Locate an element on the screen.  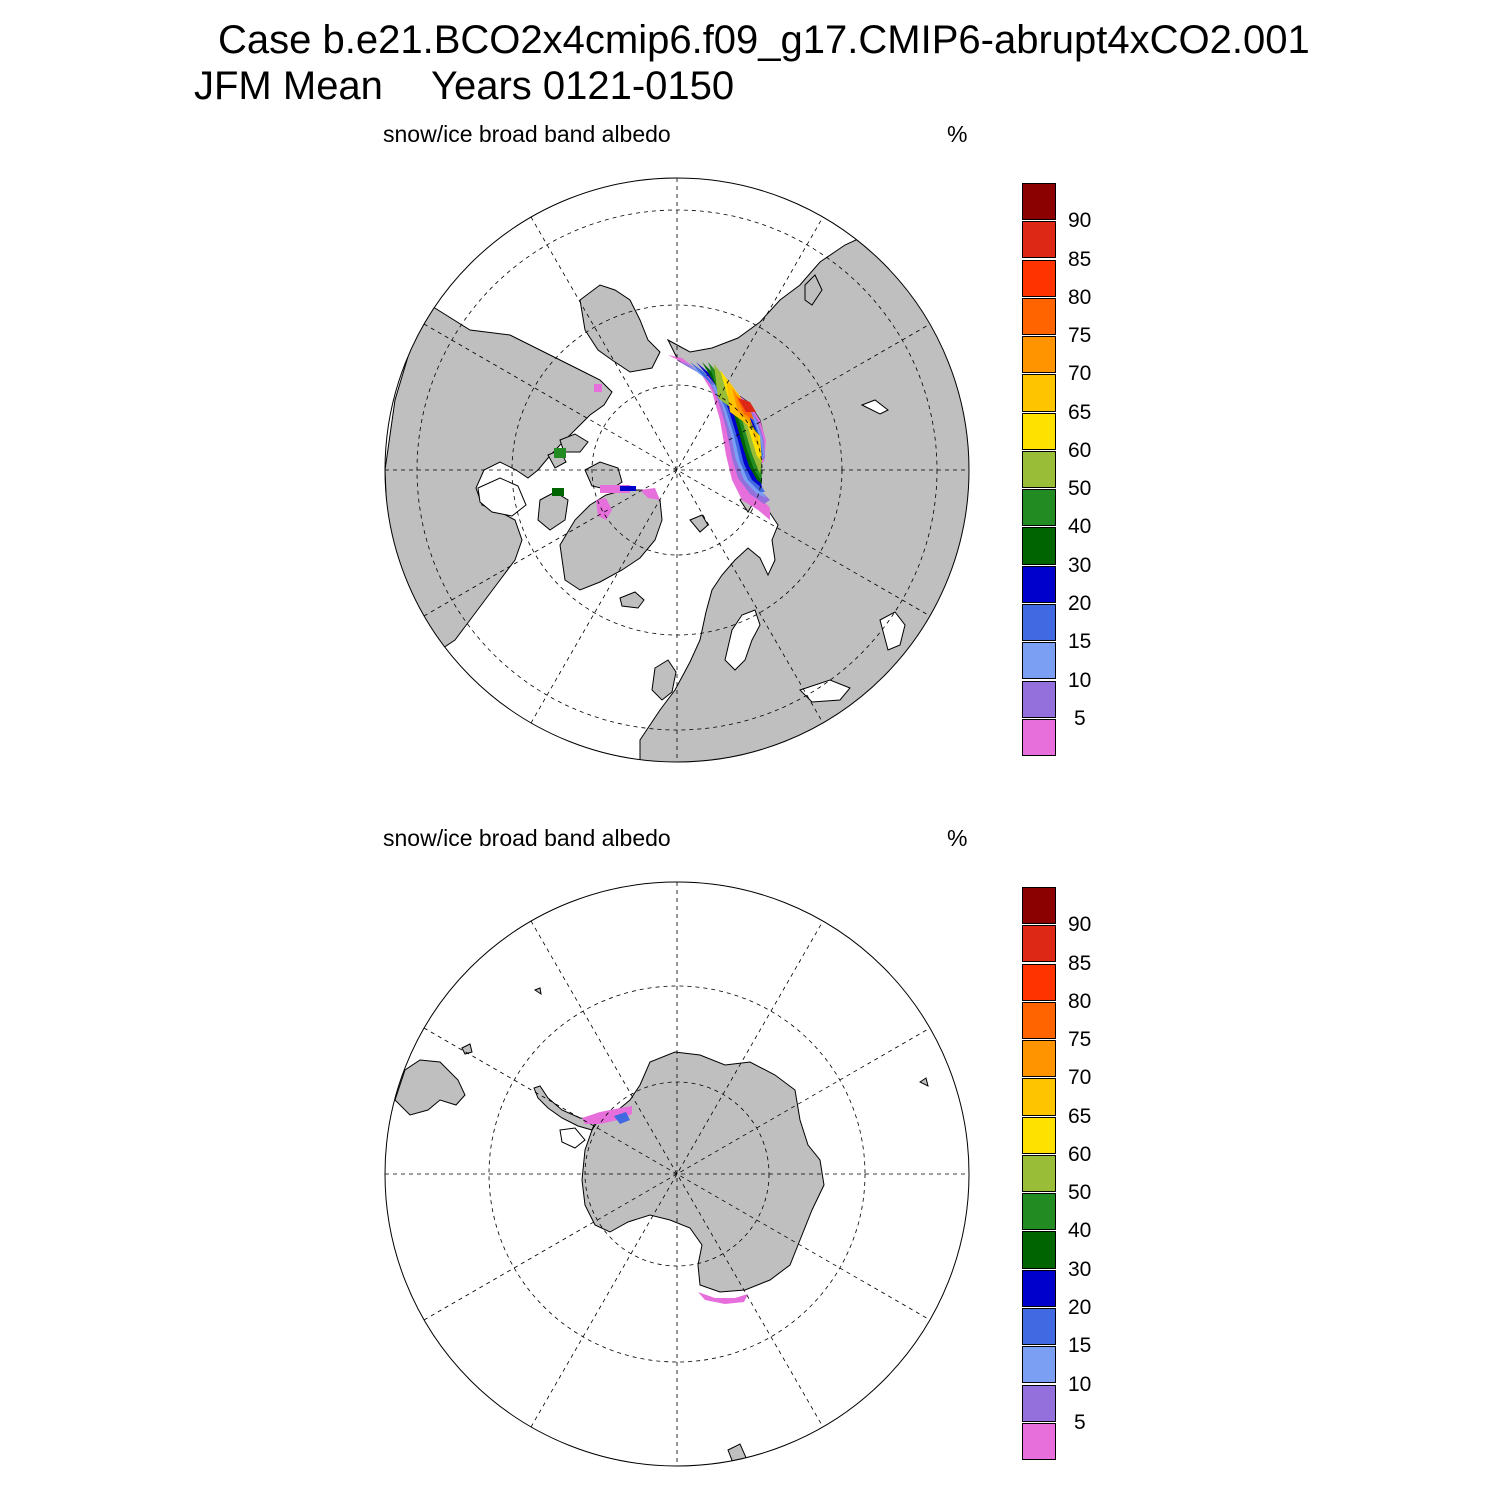
south-land is located at coordinates (661, 1226).